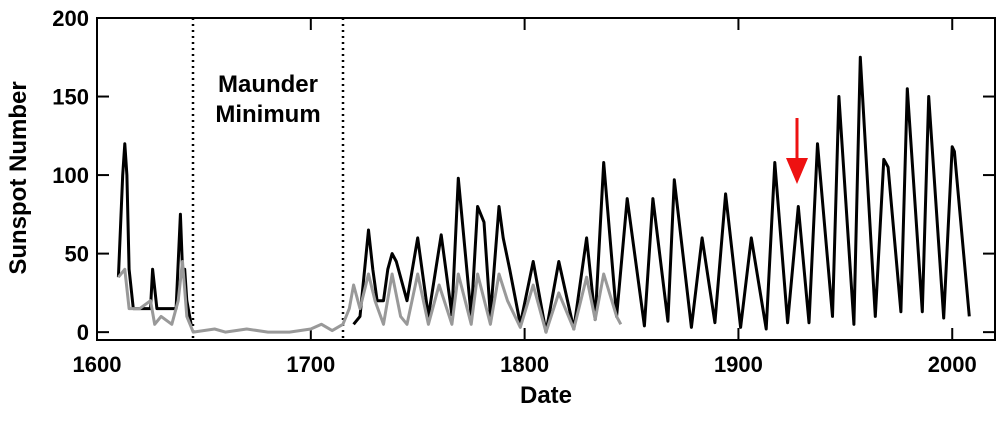  I want to click on y-tick-label: 100, so click(70, 175).